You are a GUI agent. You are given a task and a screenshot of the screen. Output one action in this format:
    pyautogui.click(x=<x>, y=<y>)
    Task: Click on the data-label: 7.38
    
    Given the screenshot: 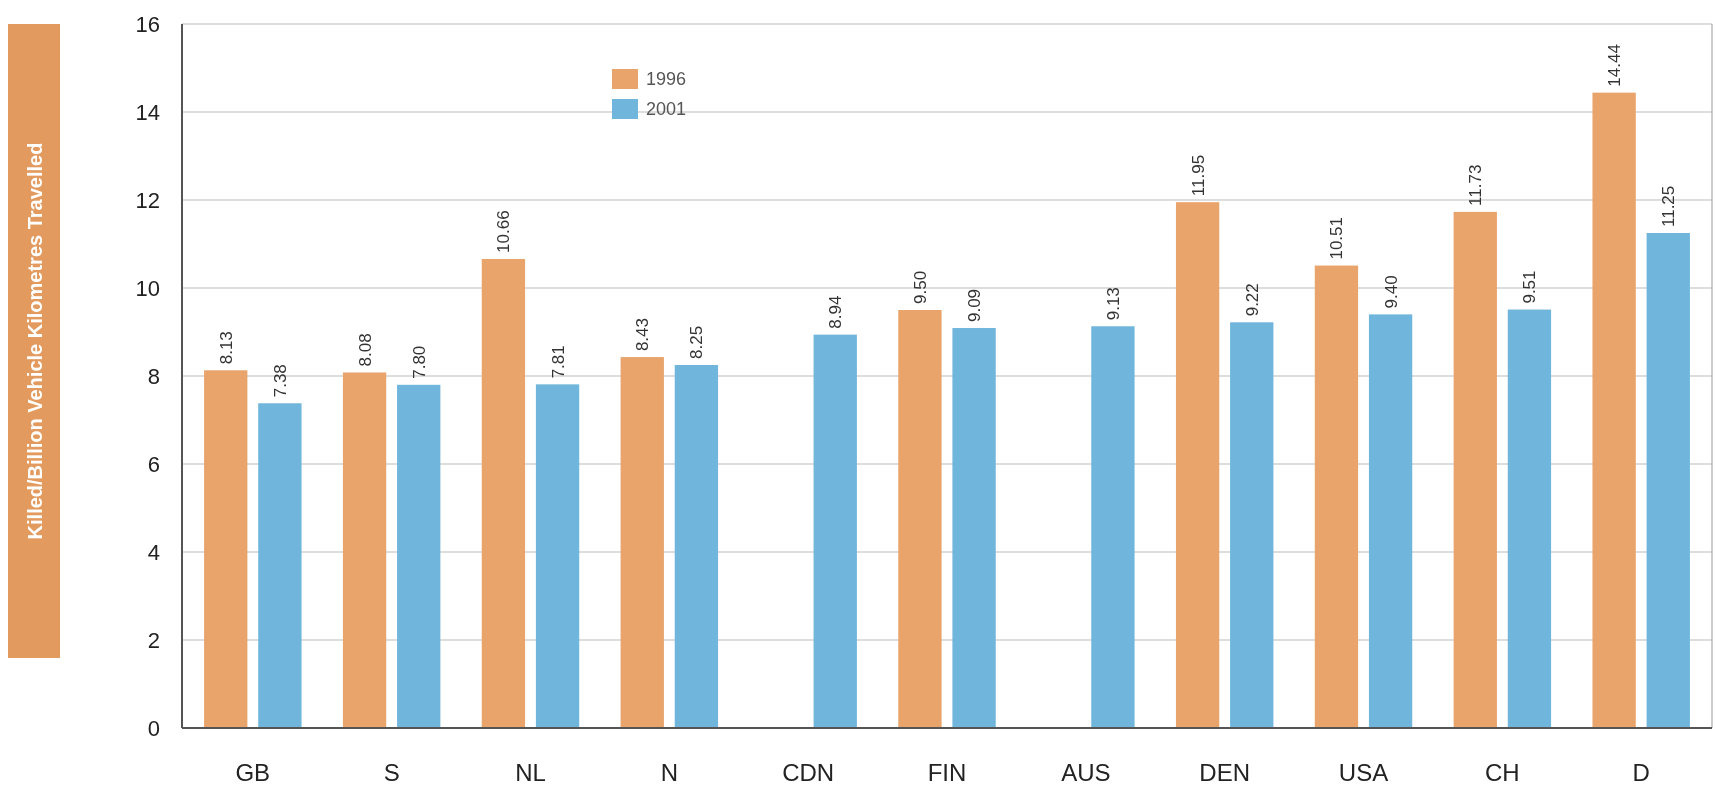 What is the action you would take?
    pyautogui.click(x=280, y=381)
    